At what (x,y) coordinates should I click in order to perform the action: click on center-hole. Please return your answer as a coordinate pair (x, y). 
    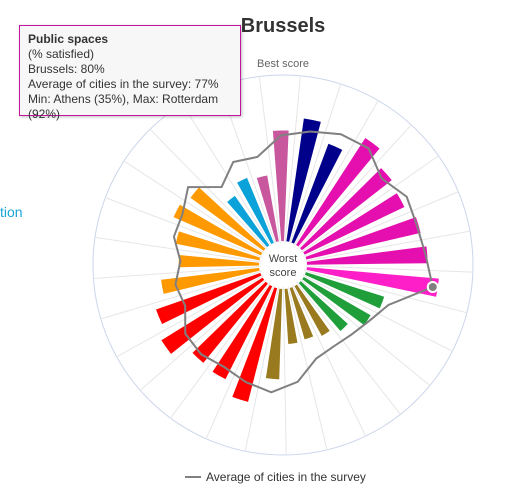
    Looking at the image, I should click on (283, 265).